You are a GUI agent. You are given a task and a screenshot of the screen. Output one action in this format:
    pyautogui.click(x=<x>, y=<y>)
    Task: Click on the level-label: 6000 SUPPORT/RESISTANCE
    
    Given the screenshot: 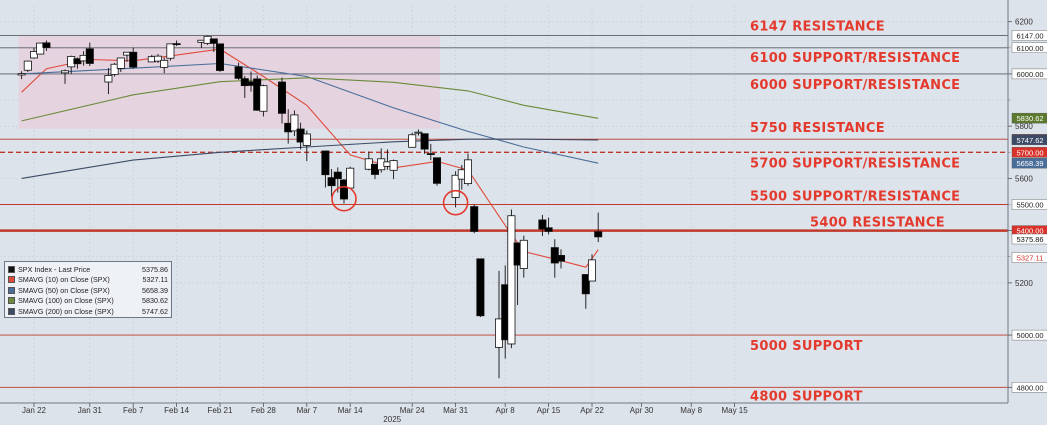 What is the action you would take?
    pyautogui.click(x=855, y=85)
    